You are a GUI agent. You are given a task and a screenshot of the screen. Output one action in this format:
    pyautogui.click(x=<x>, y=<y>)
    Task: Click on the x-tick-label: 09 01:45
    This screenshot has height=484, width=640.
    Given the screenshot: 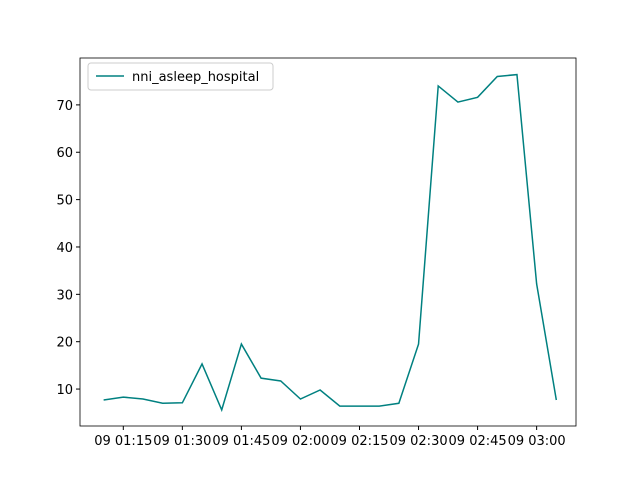 What is the action you would take?
    pyautogui.click(x=241, y=441)
    